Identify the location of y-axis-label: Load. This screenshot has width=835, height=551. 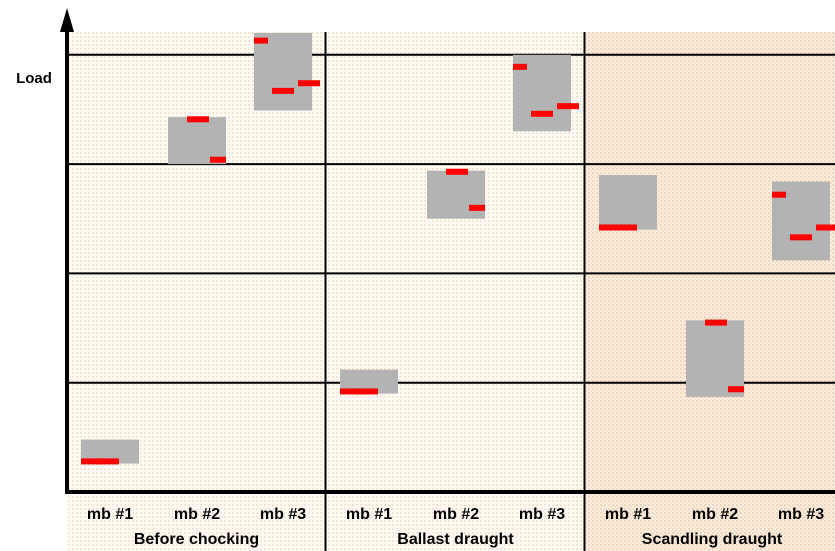
(34, 78).